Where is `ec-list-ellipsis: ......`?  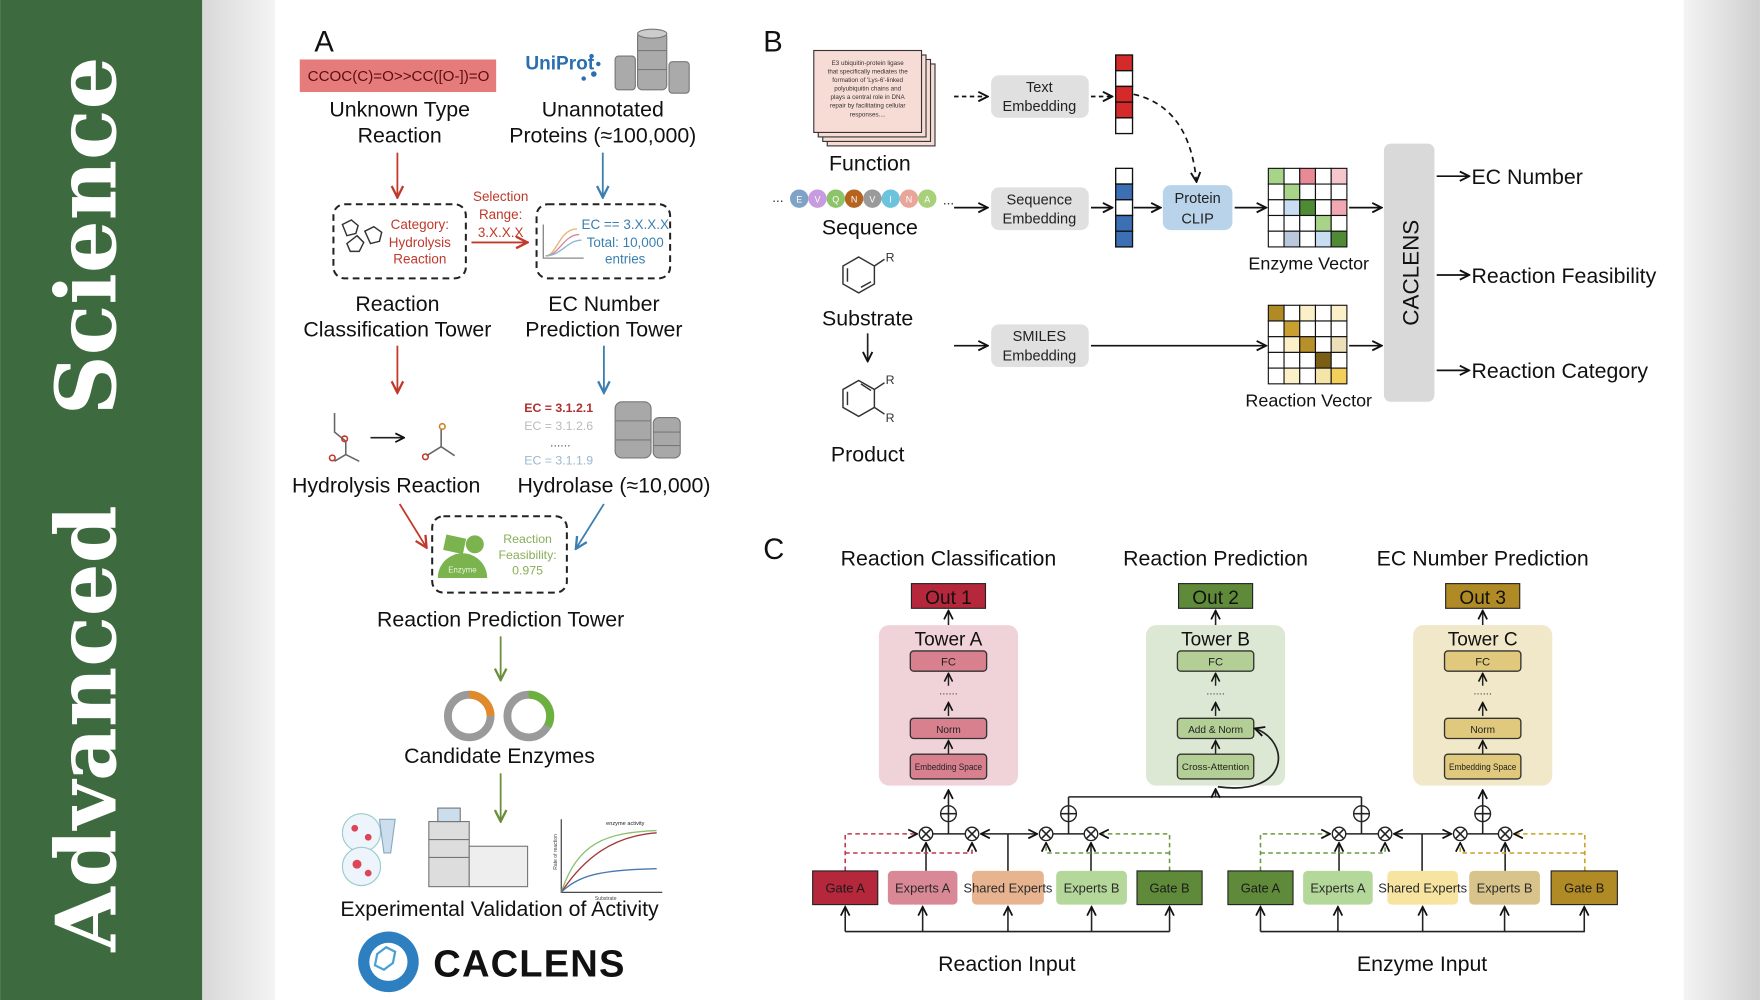 ec-list-ellipsis: ...... is located at coordinates (560, 443).